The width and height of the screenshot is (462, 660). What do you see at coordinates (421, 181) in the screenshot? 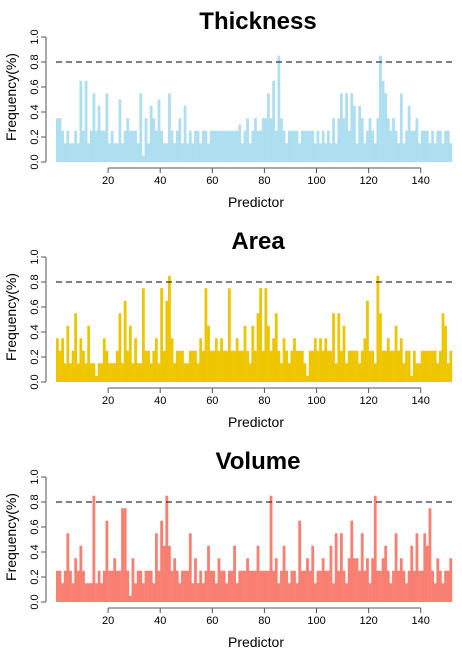
I see `x-tick-label: 140` at bounding box center [421, 181].